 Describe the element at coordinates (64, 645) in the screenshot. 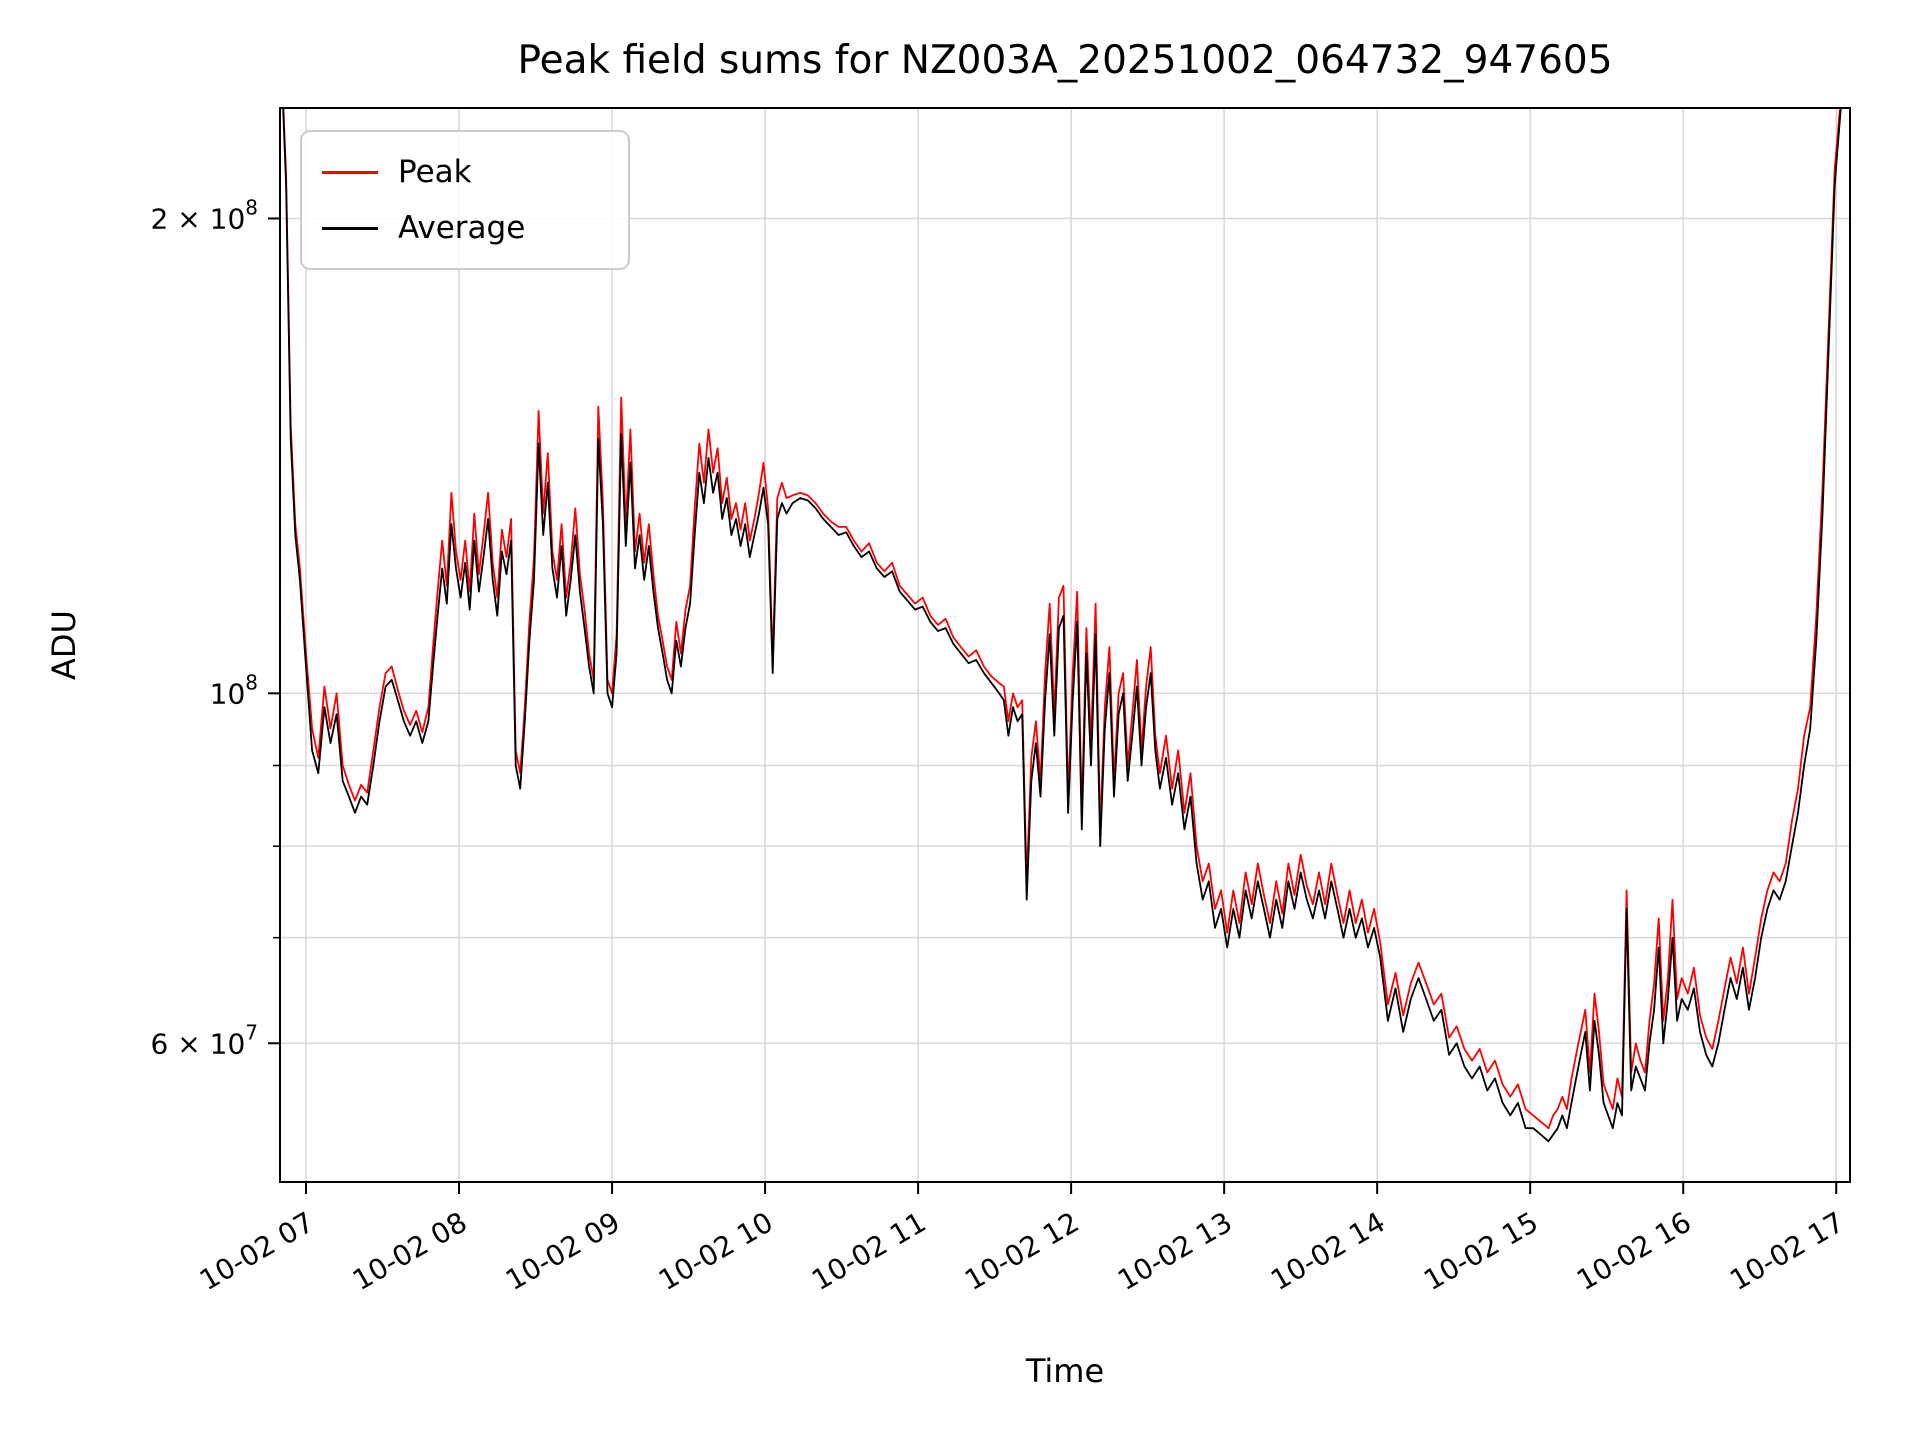

I see `y-axis-label: ADU` at that location.